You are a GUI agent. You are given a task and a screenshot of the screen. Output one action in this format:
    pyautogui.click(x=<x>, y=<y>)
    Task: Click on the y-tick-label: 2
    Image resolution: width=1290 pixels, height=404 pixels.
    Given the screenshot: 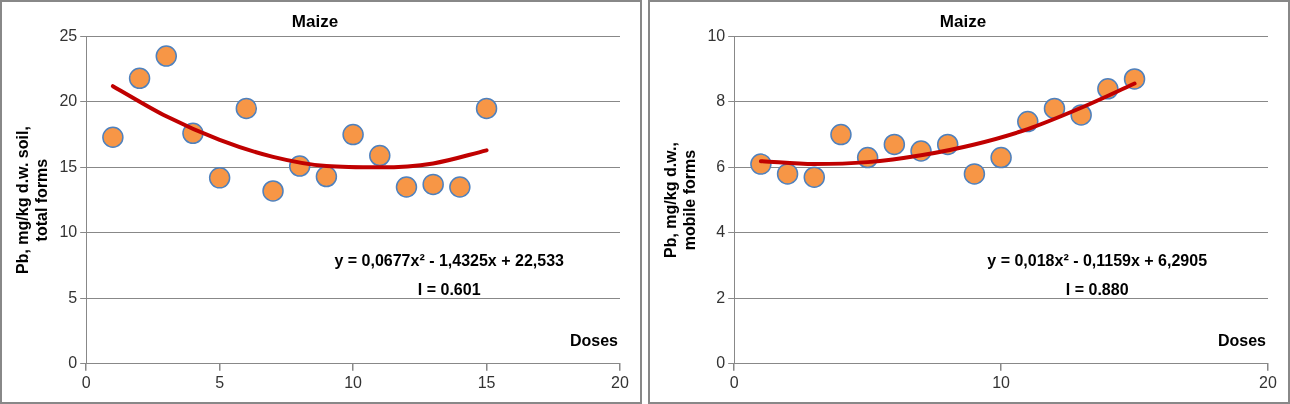 What is the action you would take?
    pyautogui.click(x=721, y=297)
    